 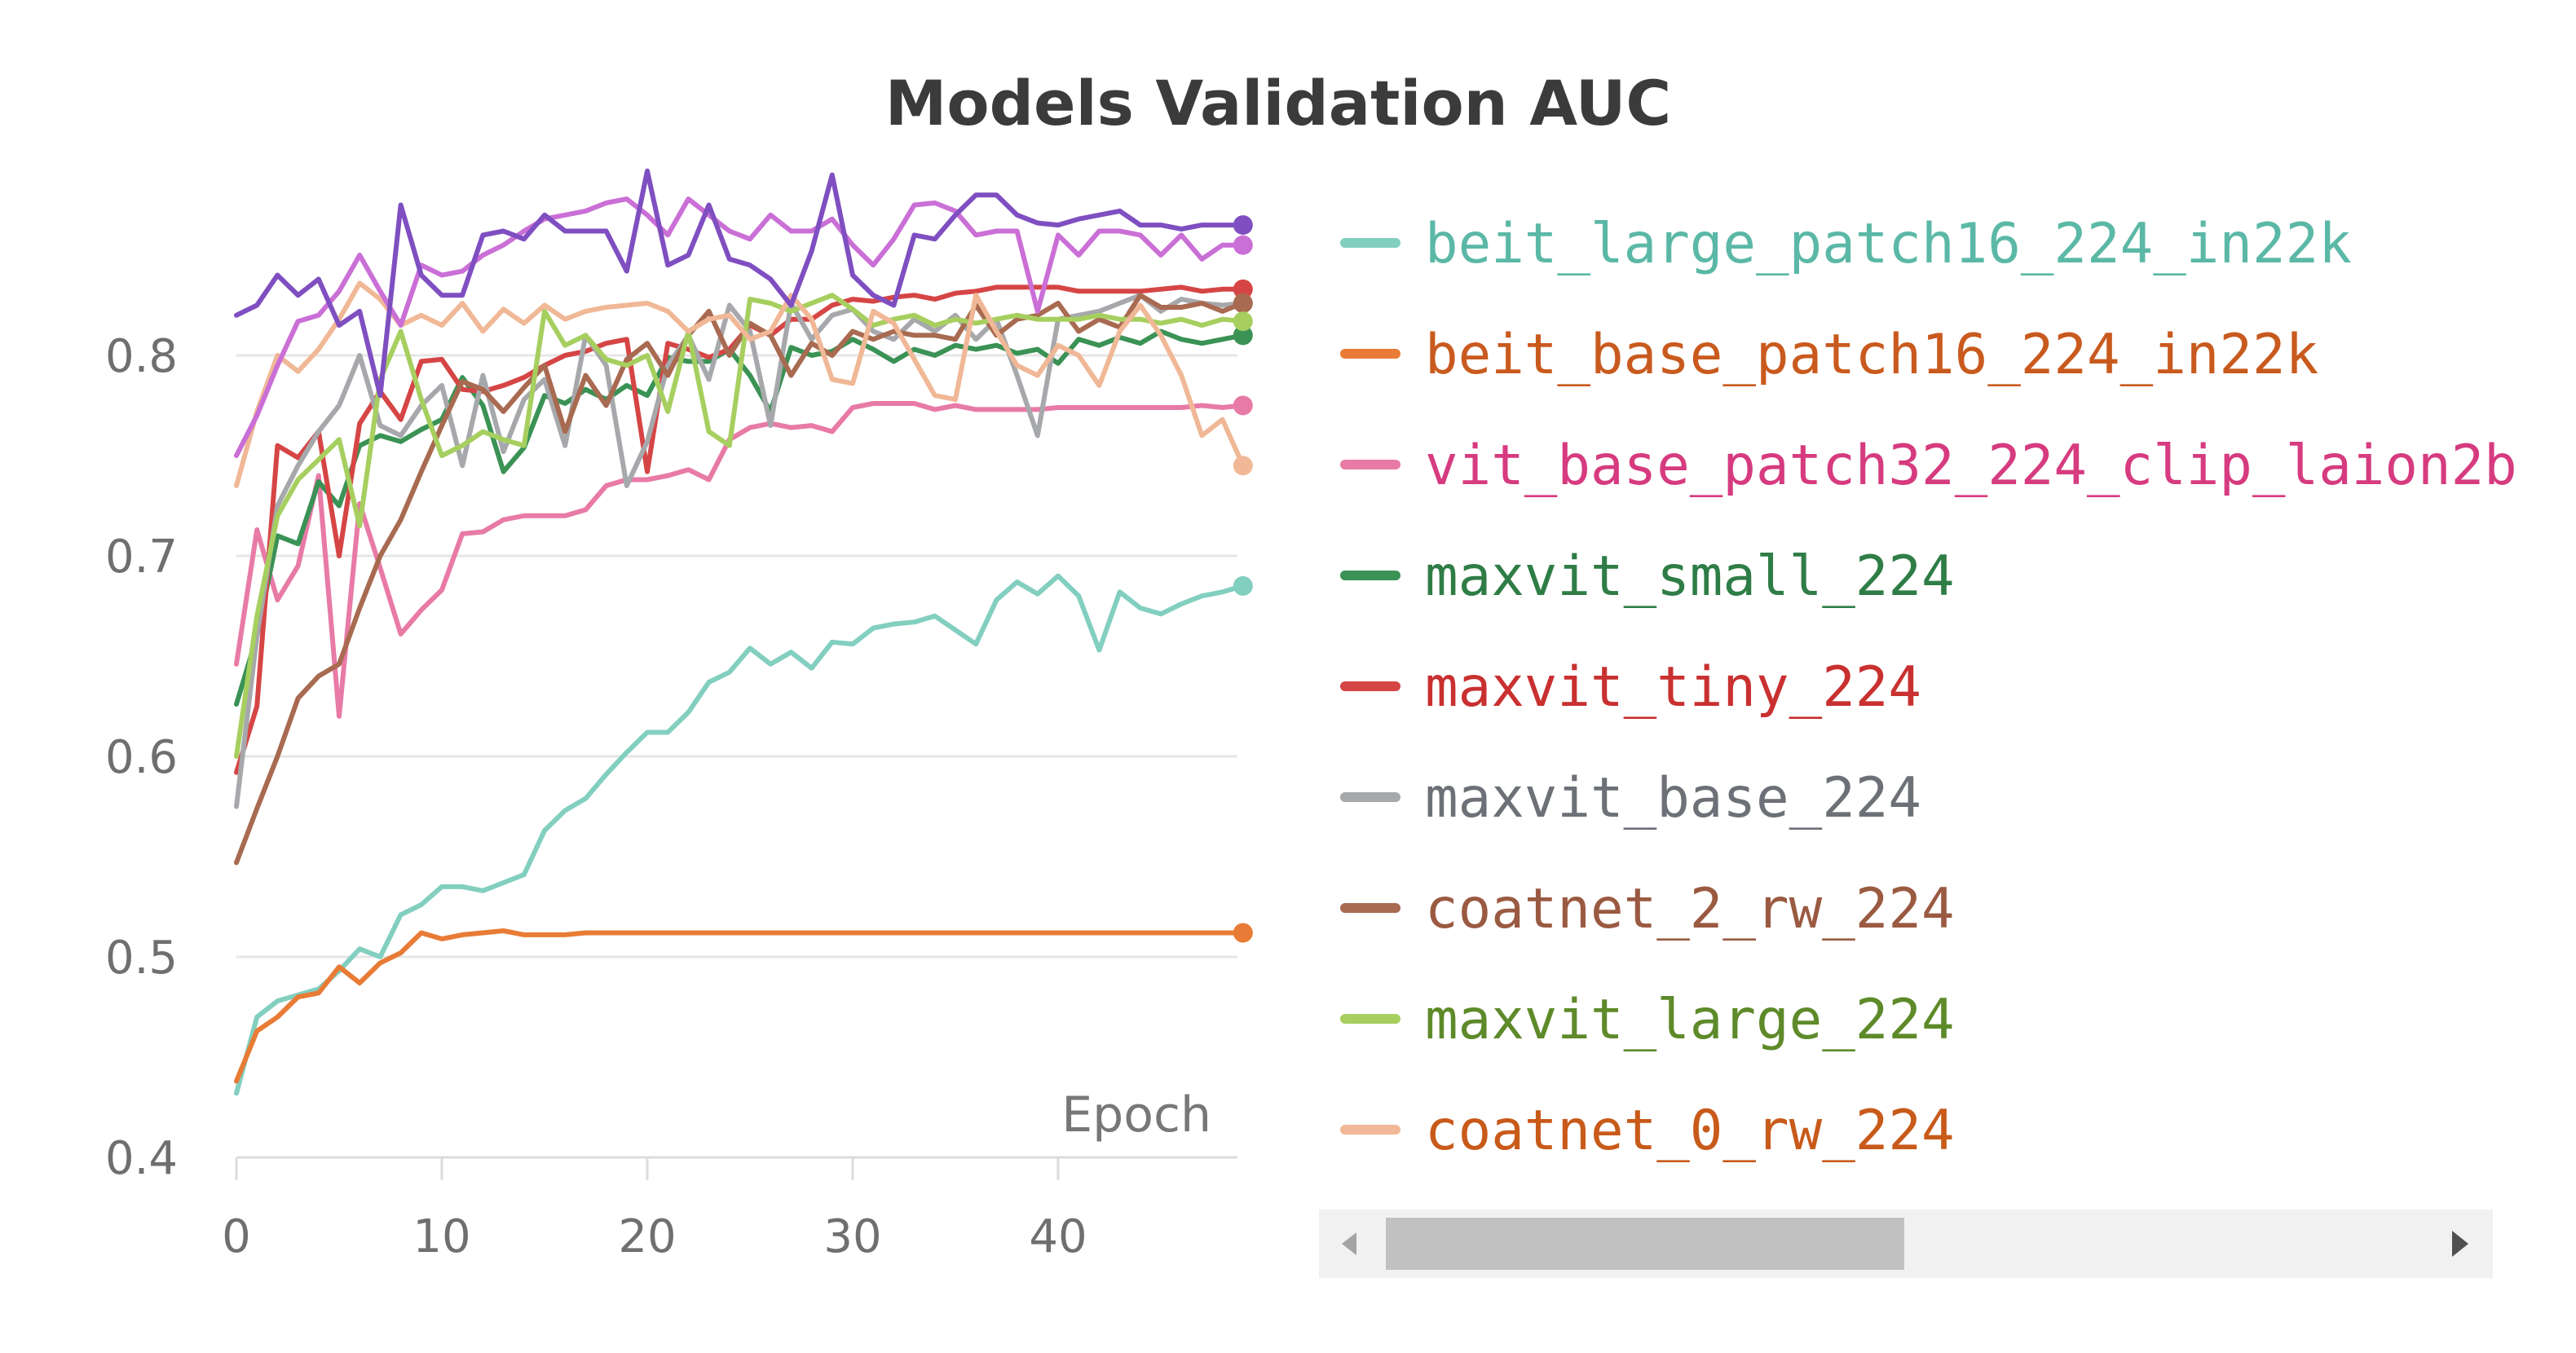 What do you see at coordinates (1971, 466) in the screenshot?
I see `legend-item-label: vit_base_patch32_224_clip_laion2b` at bounding box center [1971, 466].